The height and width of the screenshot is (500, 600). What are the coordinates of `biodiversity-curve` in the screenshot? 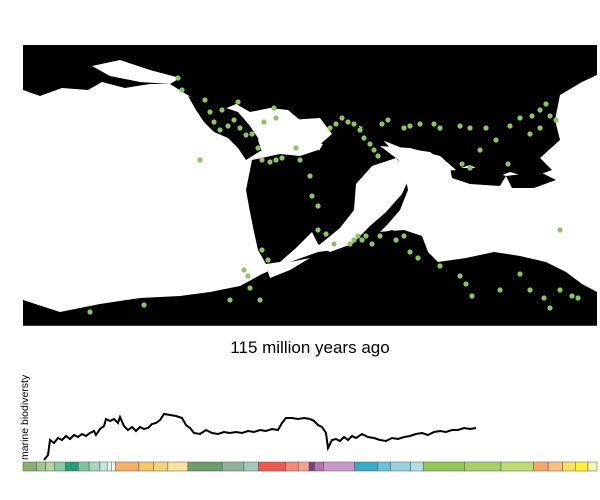 It's located at (260, 436).